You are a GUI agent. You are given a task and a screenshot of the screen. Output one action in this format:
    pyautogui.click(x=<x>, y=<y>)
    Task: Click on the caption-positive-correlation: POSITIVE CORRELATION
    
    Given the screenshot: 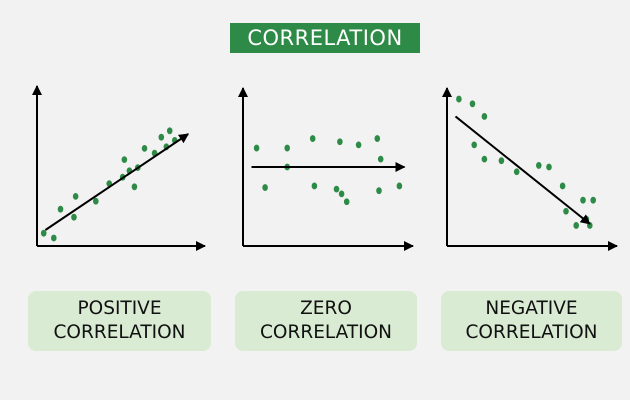 What is the action you would take?
    pyautogui.click(x=119, y=321)
    